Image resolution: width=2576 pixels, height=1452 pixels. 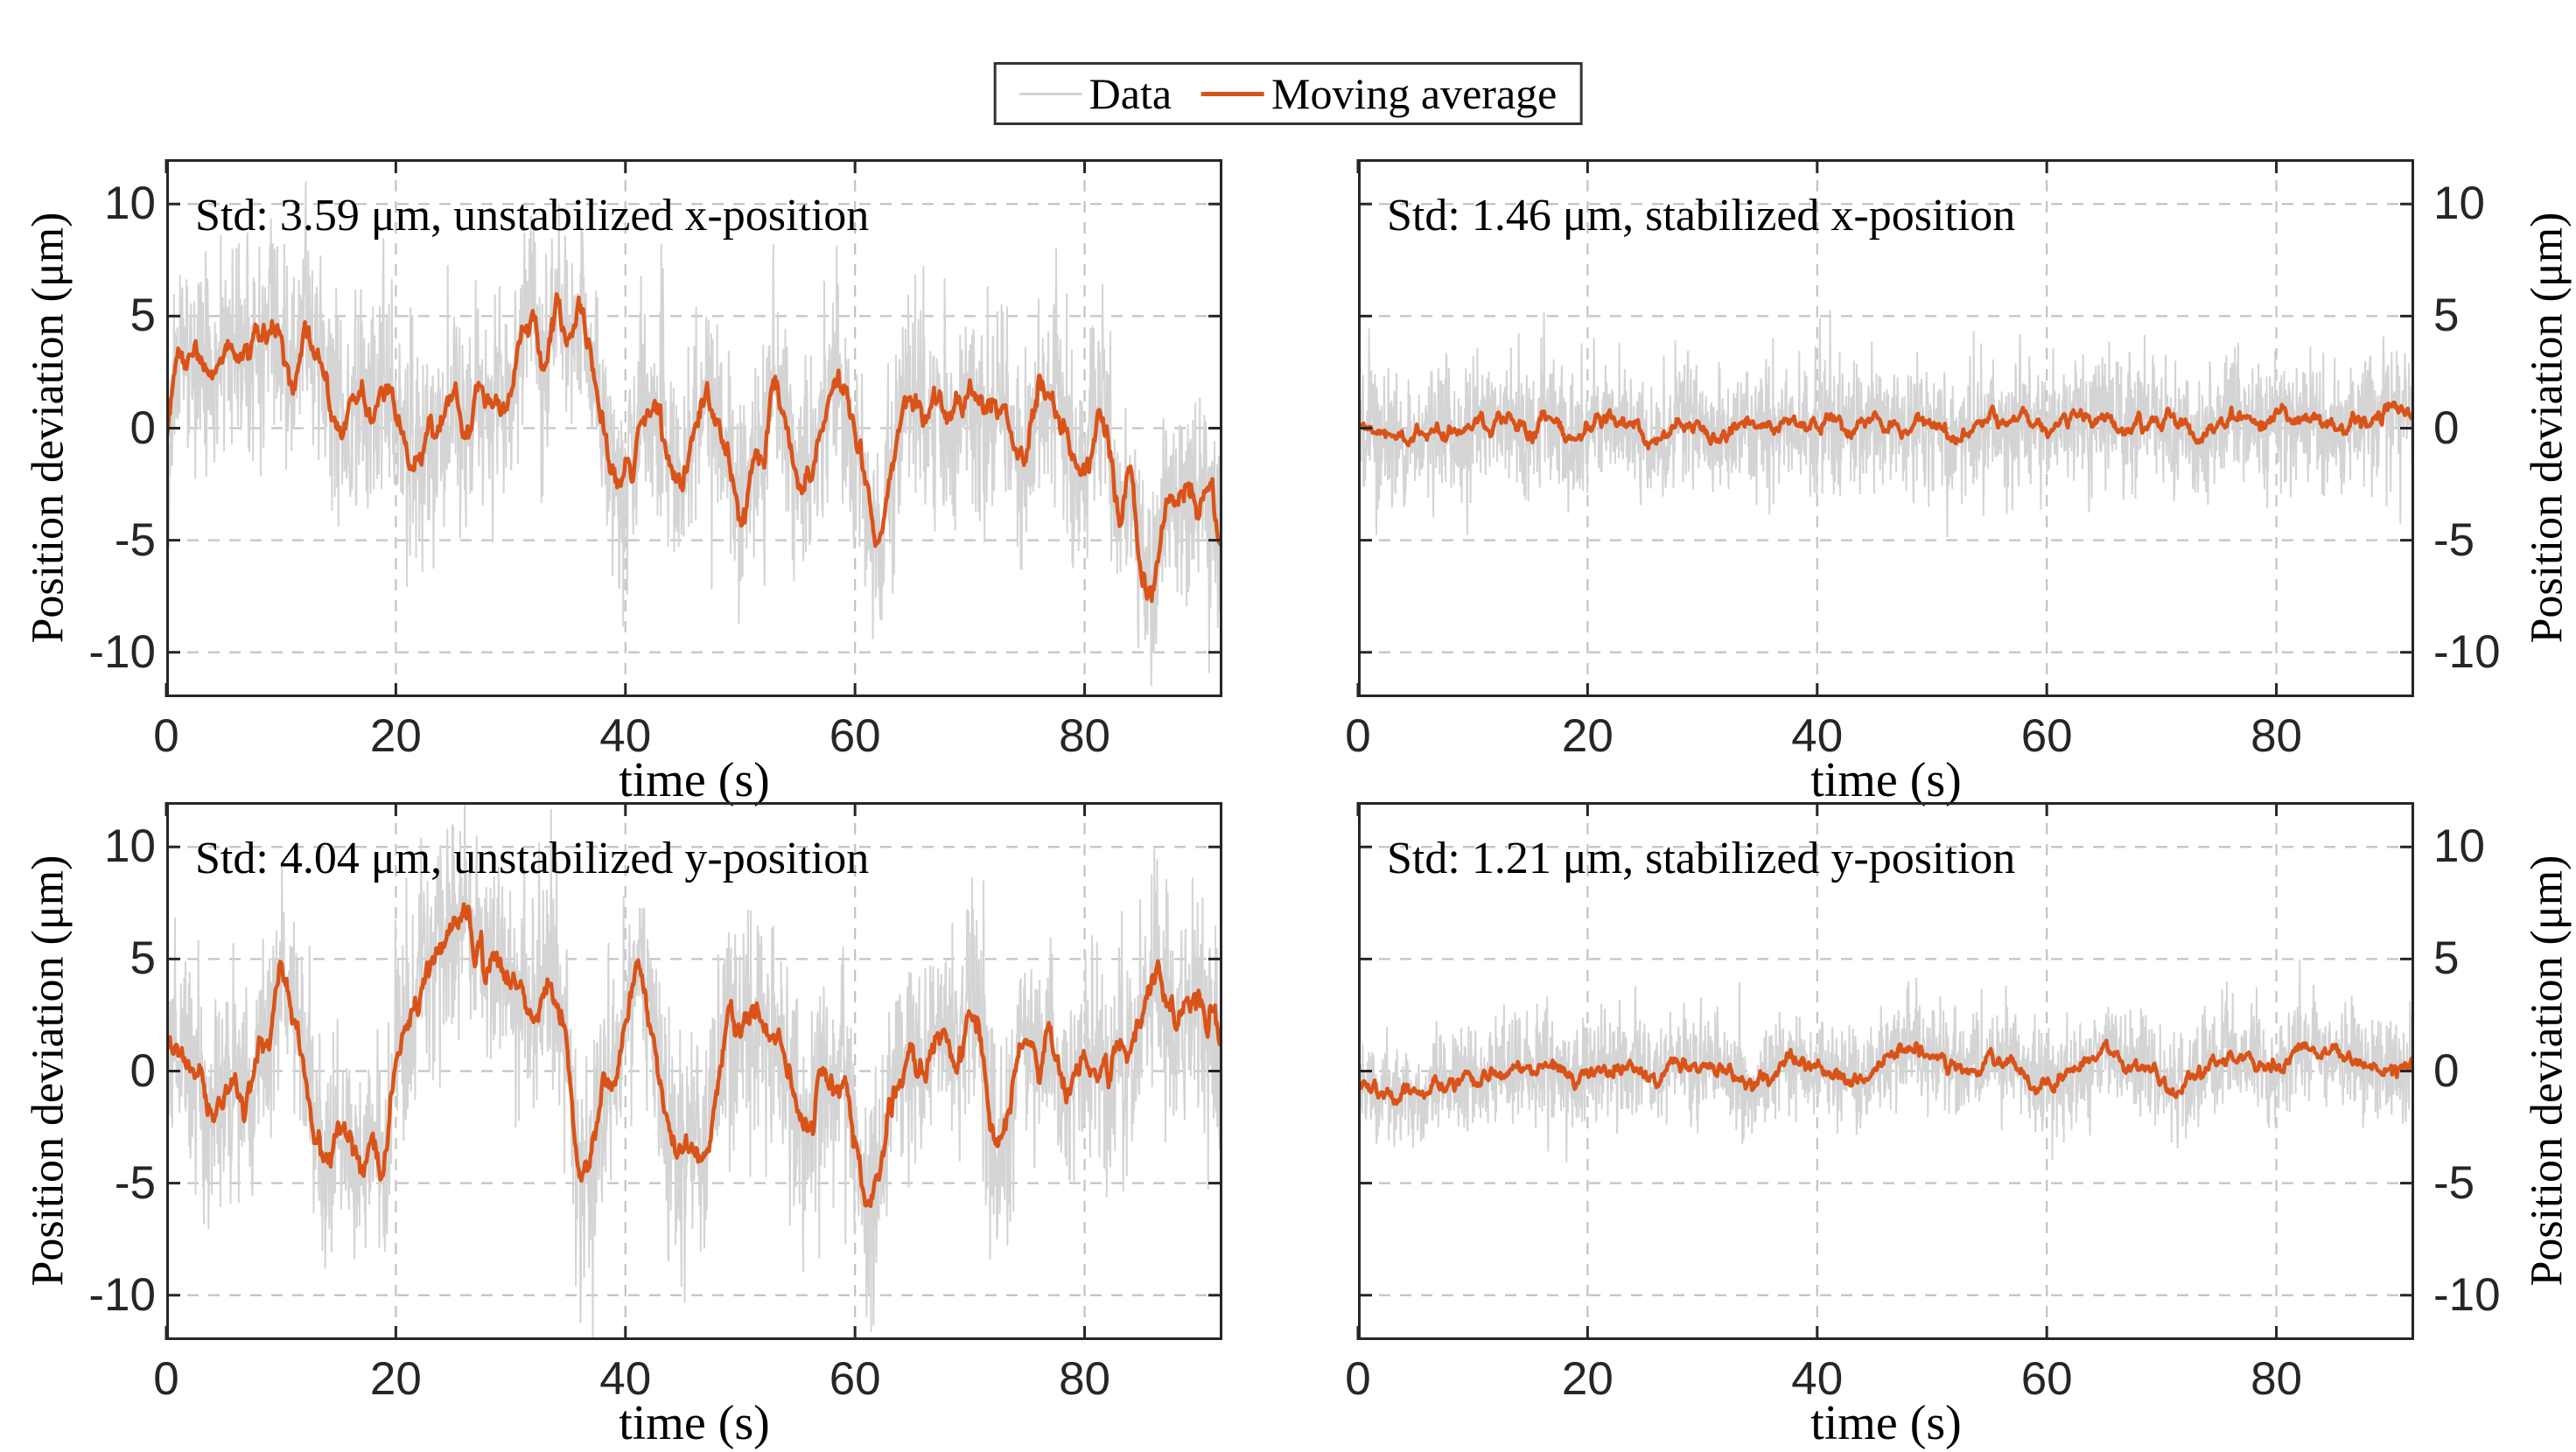 I want to click on legend-data-line-icon, so click(x=1050, y=93).